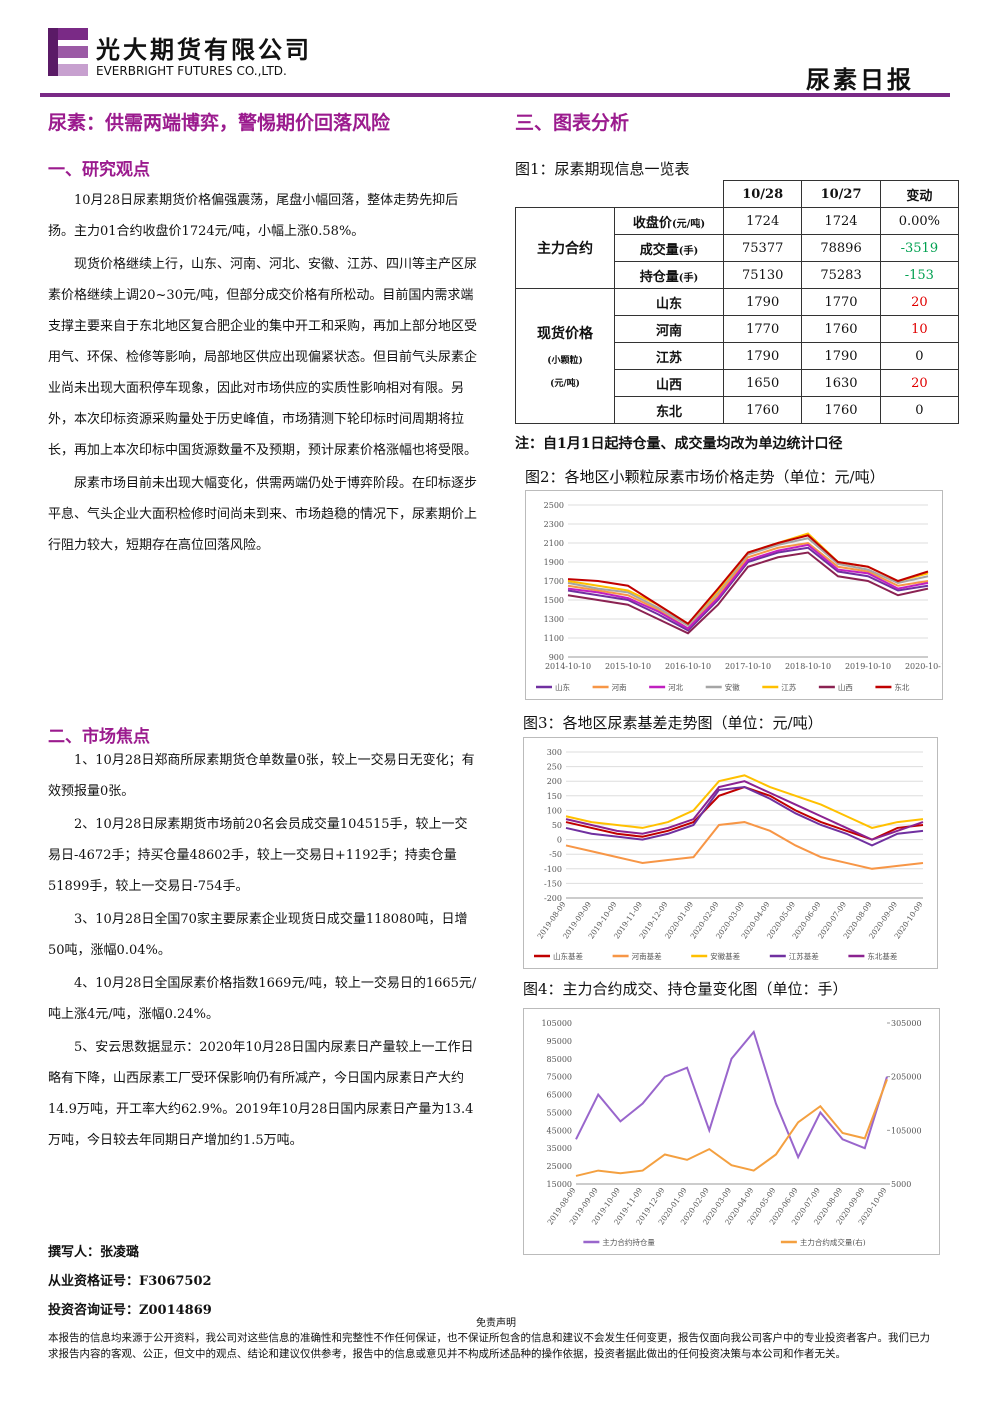 Image resolution: width=992 pixels, height=1403 pixels. What do you see at coordinates (669, 275) in the screenshot?
I see `row-name: 持仓量(手)` at bounding box center [669, 275].